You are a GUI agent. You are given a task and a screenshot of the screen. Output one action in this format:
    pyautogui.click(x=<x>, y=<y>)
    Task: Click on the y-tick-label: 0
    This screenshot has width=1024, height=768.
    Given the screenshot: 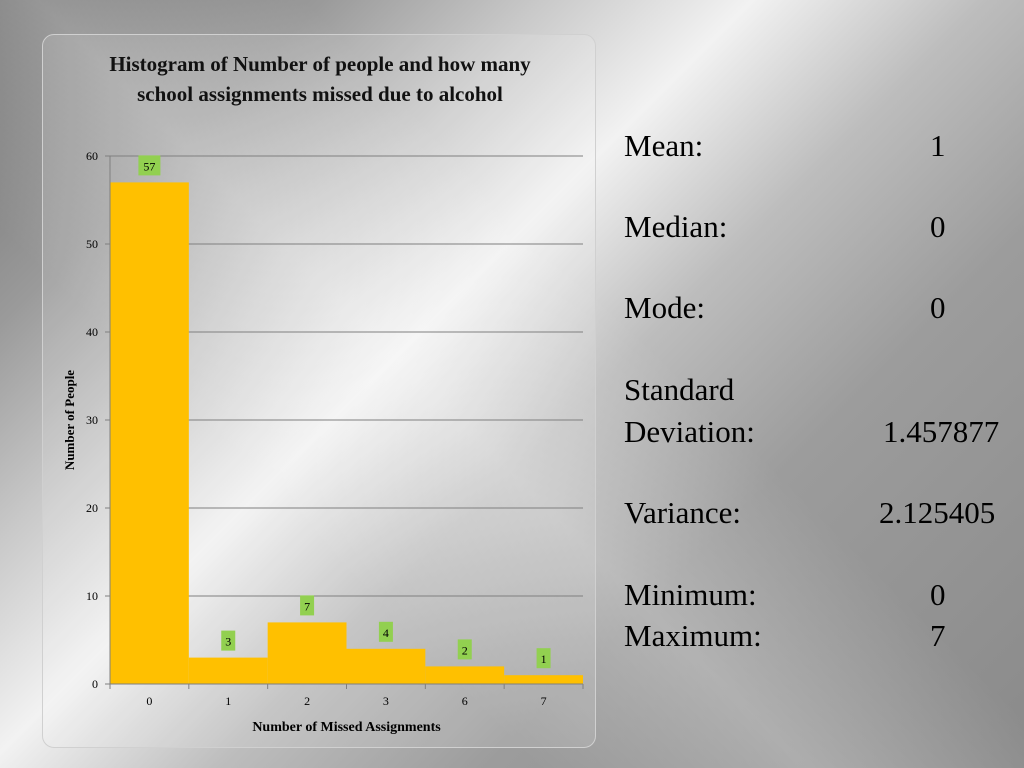 What is the action you would take?
    pyautogui.click(x=95, y=684)
    